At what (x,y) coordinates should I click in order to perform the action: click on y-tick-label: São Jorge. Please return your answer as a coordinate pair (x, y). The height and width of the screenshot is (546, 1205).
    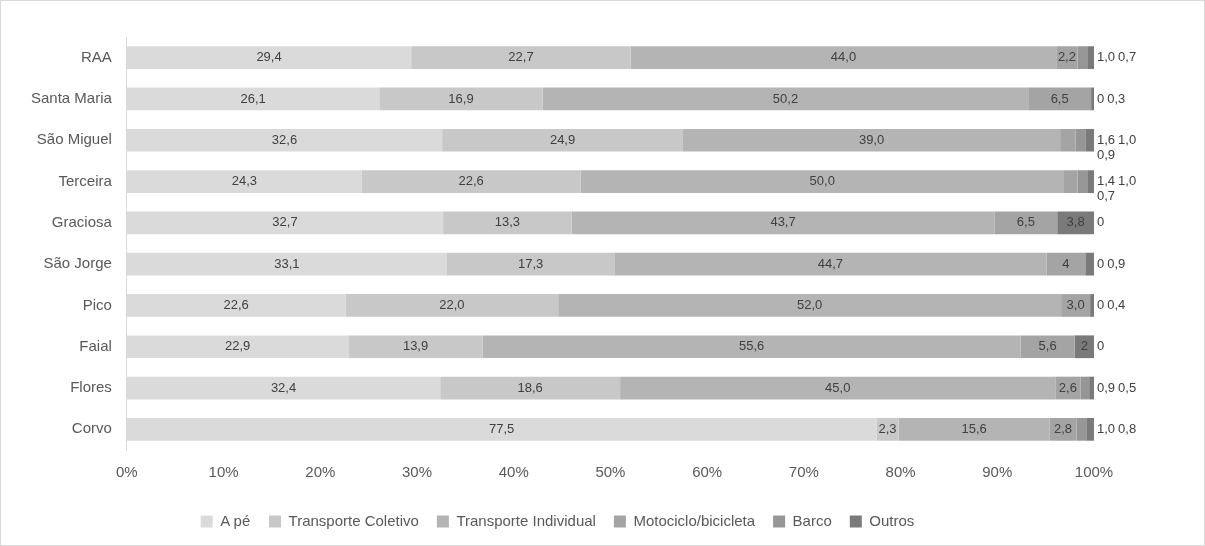
    Looking at the image, I should click on (77, 263).